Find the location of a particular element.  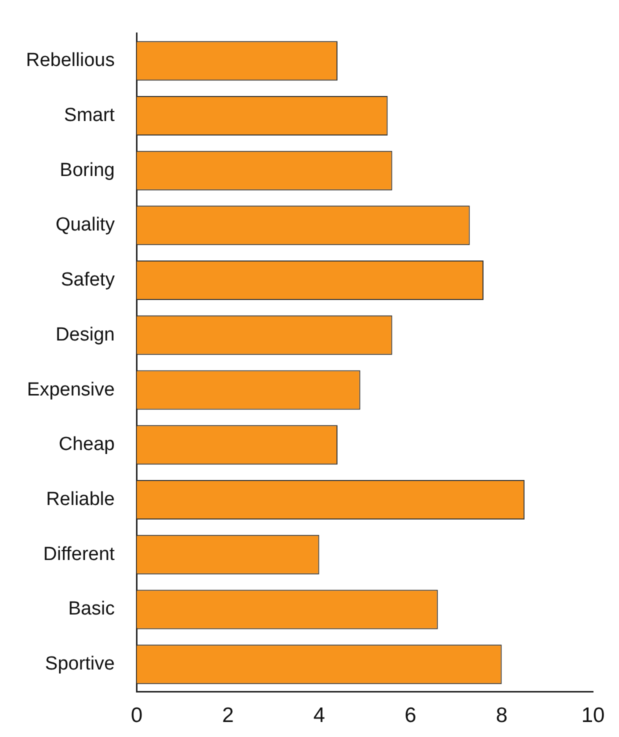

y-tick-label: Cheap is located at coordinates (86, 445).